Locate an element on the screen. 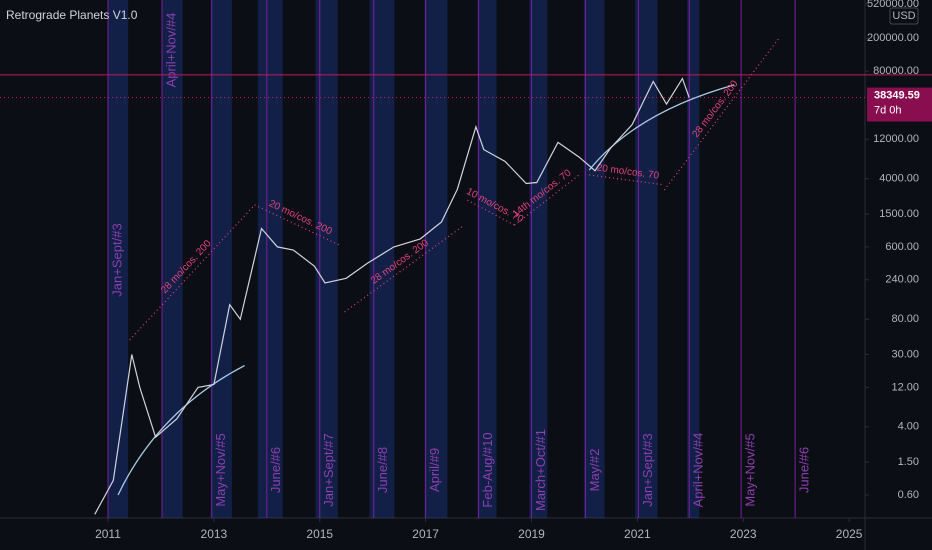  y-tick-label: 30.00 is located at coordinates (905, 354).